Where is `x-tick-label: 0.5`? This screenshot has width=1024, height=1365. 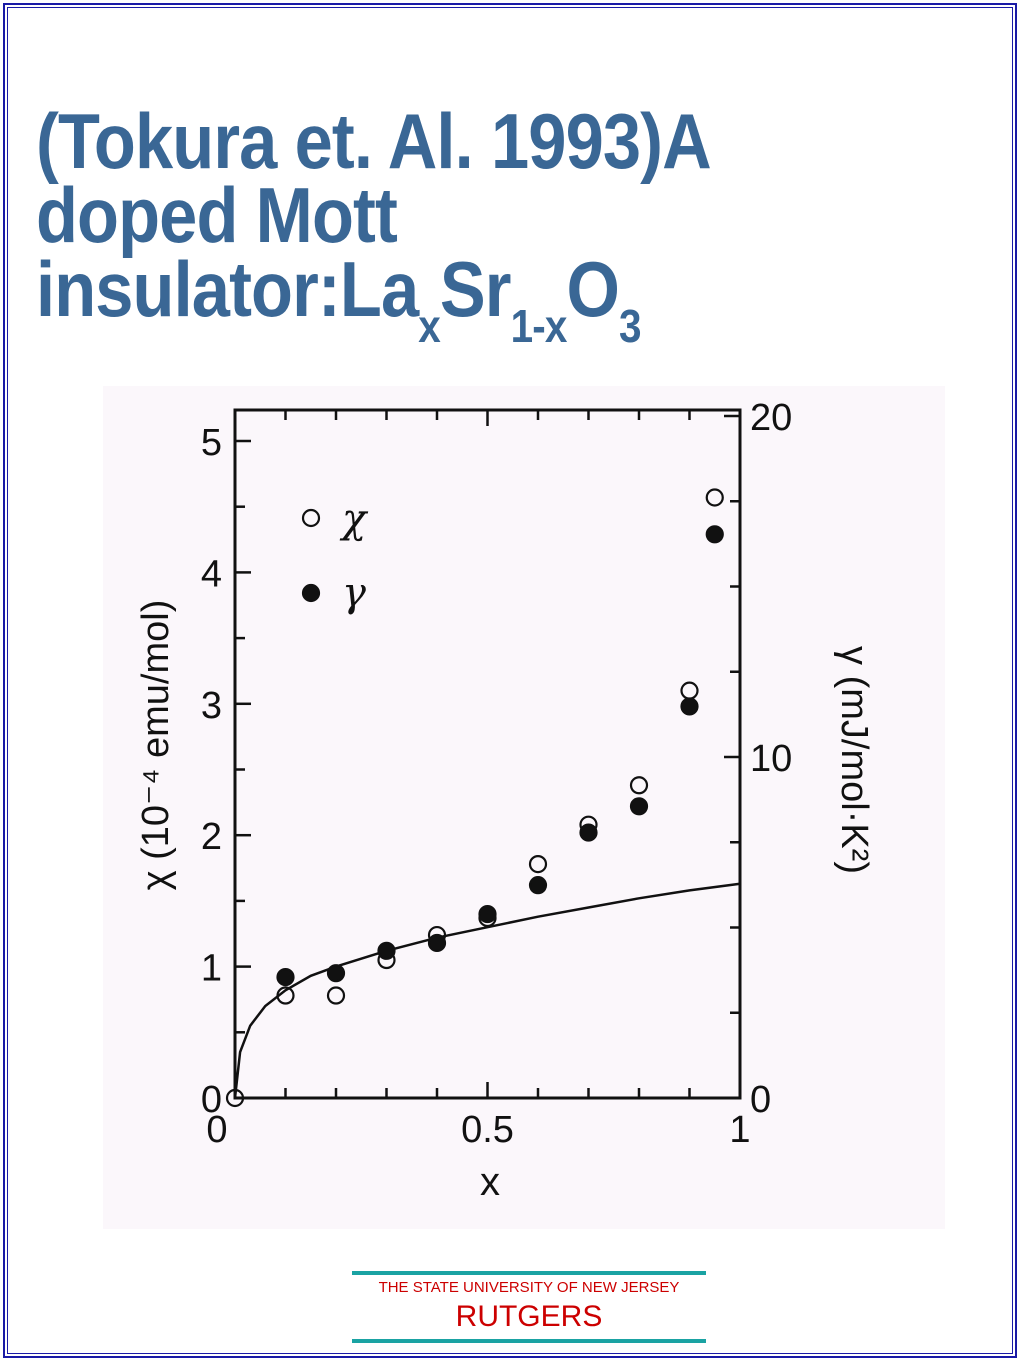 x-tick-label: 0.5 is located at coordinates (487, 1130).